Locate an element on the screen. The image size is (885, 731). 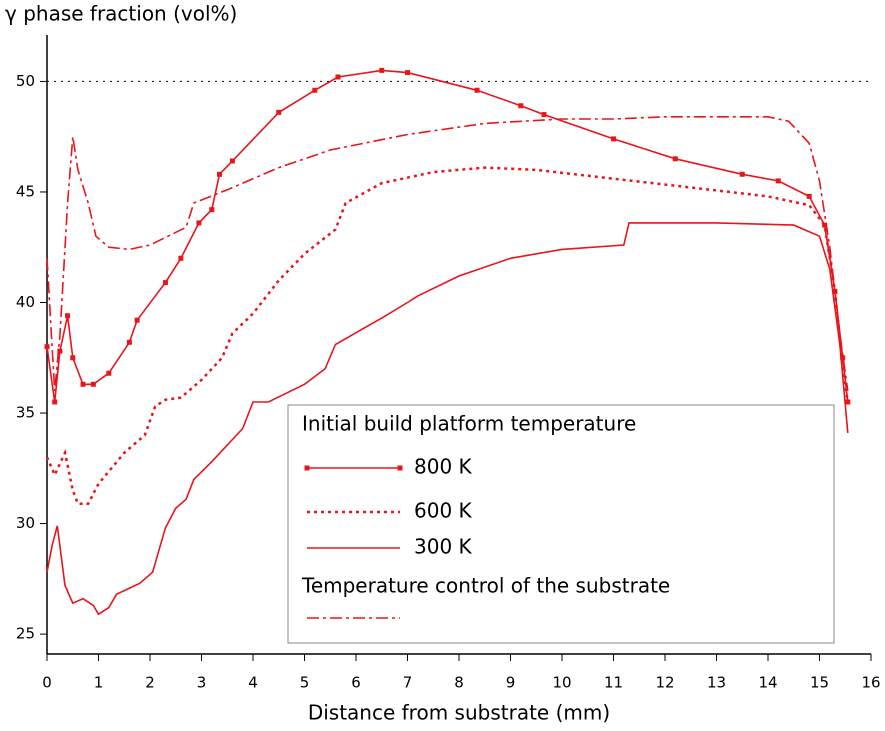
x-axis-label: Distance from substrate (mm) is located at coordinates (459, 713).